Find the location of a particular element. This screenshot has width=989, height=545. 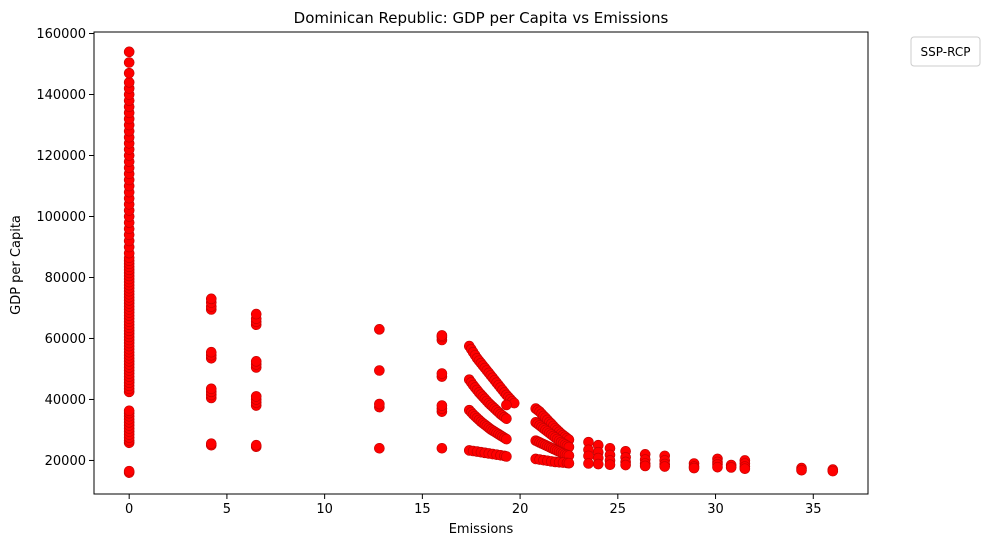

y-tick-label: 20000 is located at coordinates (65, 461).